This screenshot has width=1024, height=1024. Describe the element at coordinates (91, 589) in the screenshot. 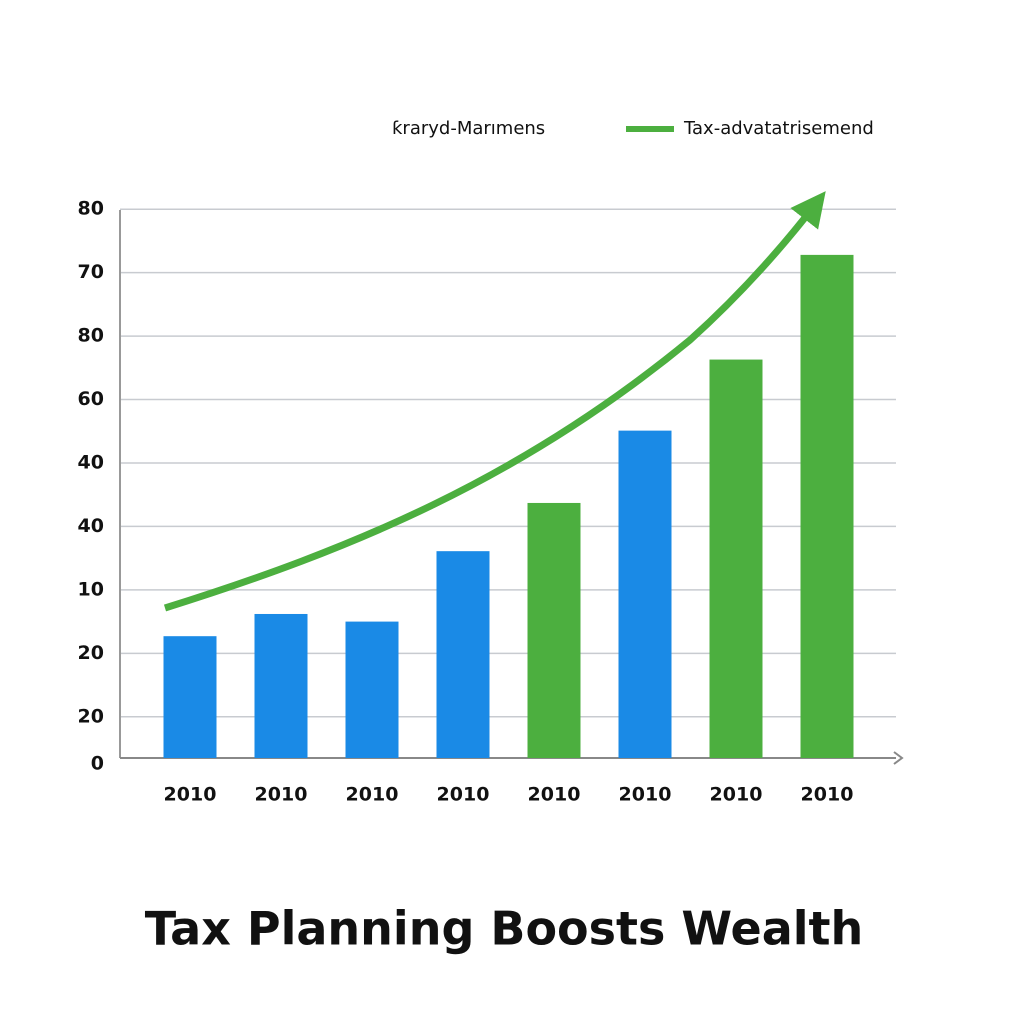

I see `y-tick-label: 10` at that location.